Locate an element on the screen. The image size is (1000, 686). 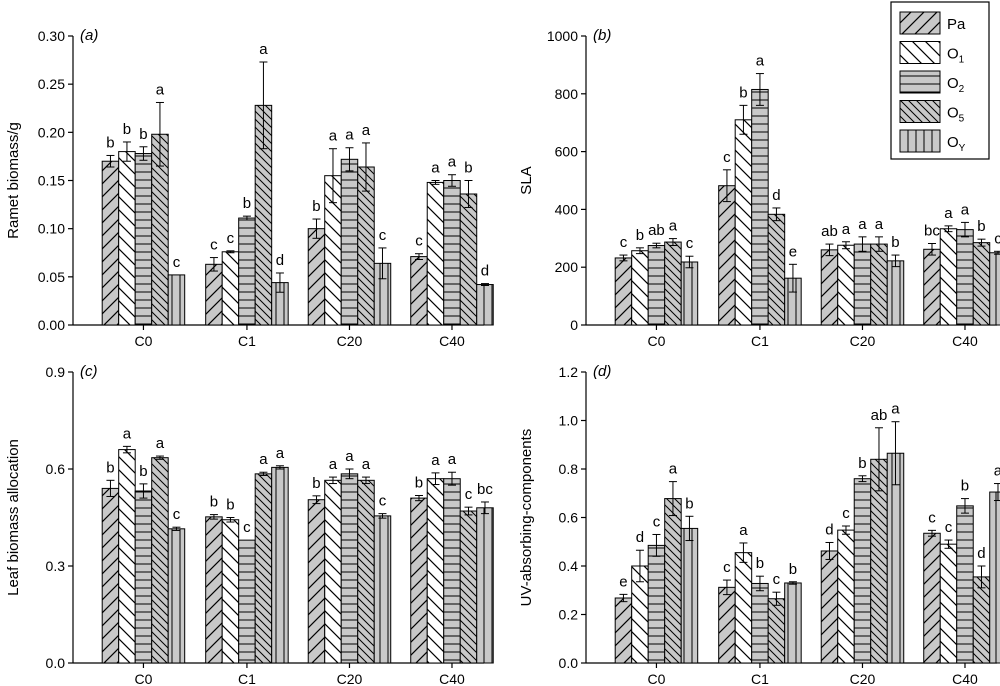
y-tick-label: 0.9 is located at coordinates (56, 372).